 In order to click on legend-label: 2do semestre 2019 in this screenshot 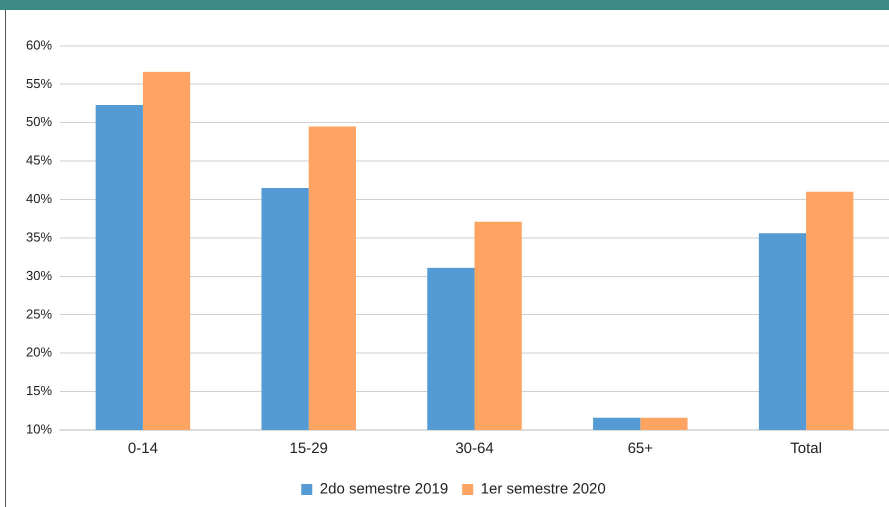, I will do `click(384, 489)`.